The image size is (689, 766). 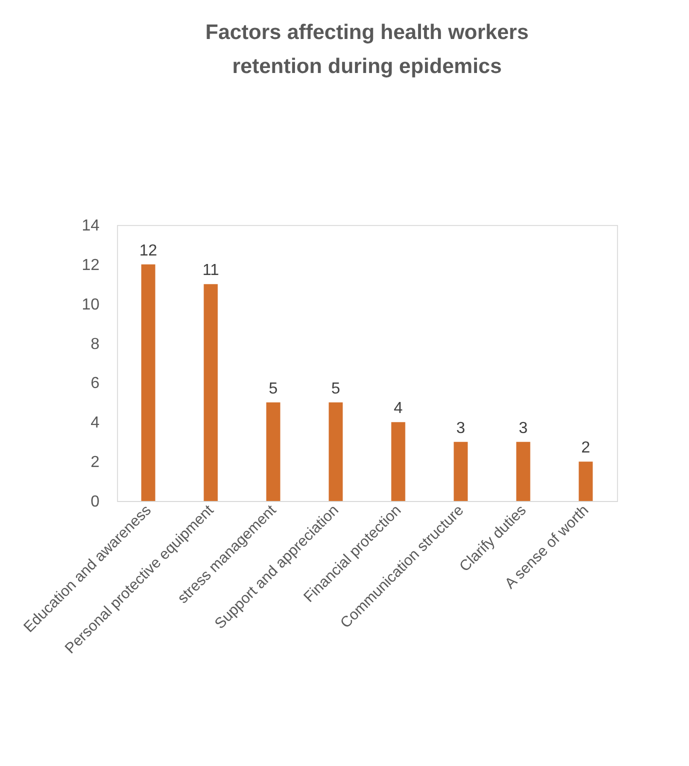 I want to click on y-tick-label: 10, so click(x=91, y=305).